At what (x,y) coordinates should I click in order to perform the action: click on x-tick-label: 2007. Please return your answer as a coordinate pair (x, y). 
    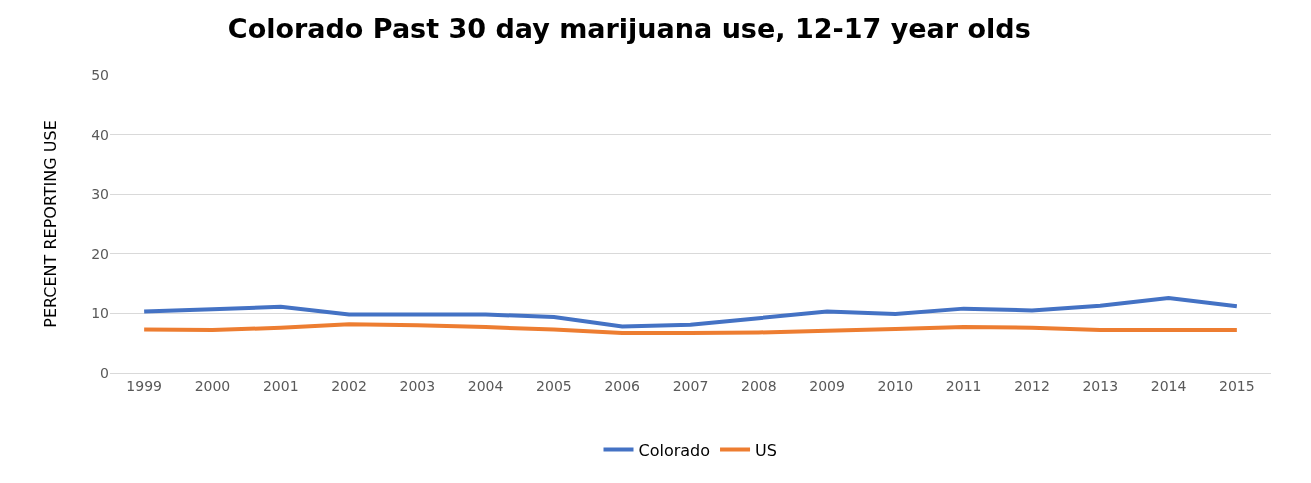
    Looking at the image, I should click on (690, 385).